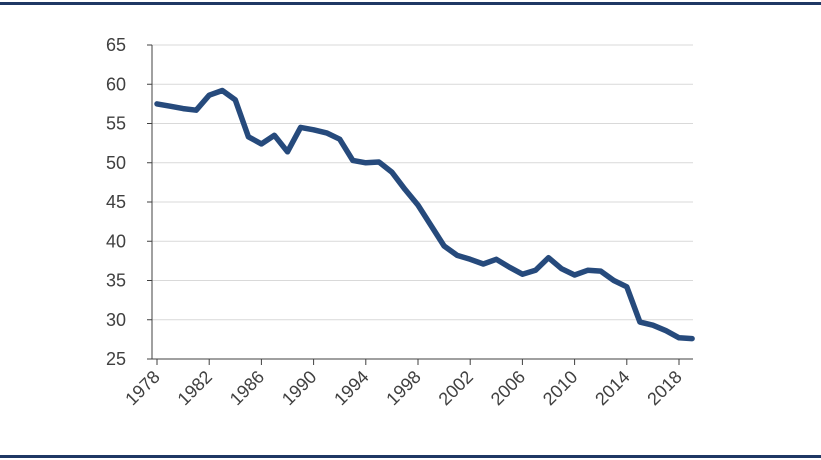 This screenshot has width=821, height=460. What do you see at coordinates (299, 388) in the screenshot?
I see `x-tick-label-1990: 1990` at bounding box center [299, 388].